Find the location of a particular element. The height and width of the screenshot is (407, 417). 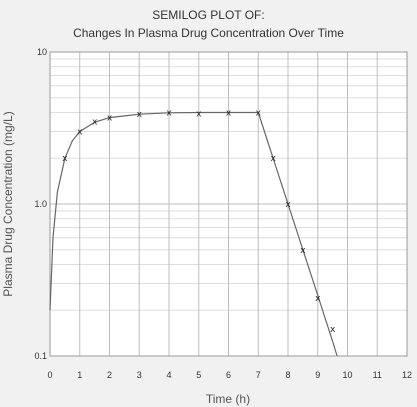

x-tick-label: 1 is located at coordinates (79, 375).